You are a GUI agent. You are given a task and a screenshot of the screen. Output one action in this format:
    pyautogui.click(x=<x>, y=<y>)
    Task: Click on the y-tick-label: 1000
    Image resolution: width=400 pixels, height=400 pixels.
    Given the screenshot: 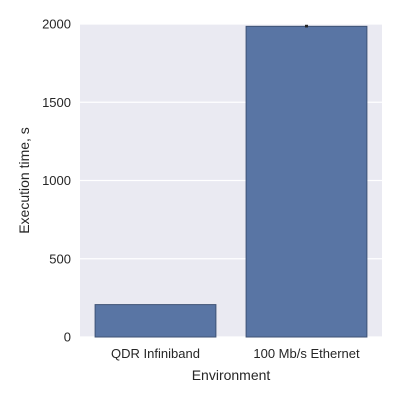 What is the action you would take?
    pyautogui.click(x=56, y=180)
    